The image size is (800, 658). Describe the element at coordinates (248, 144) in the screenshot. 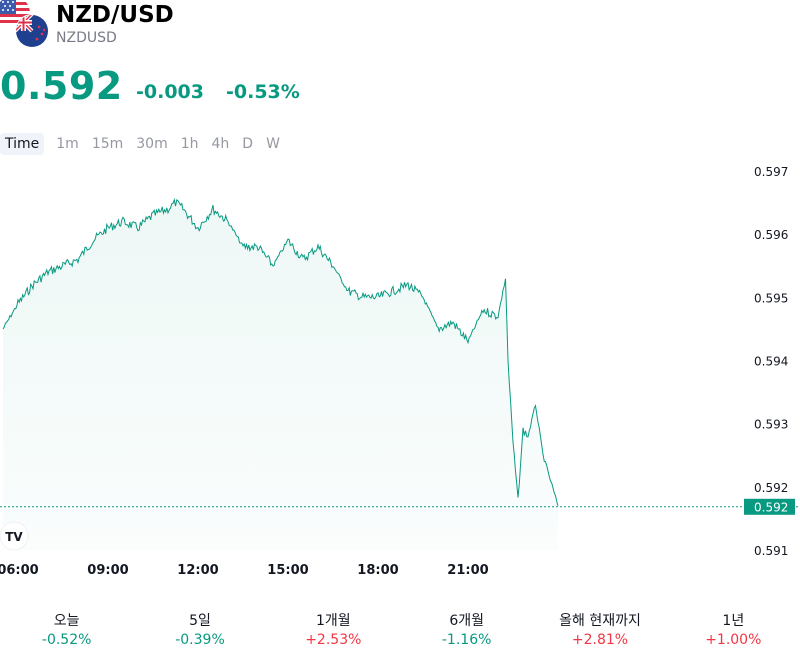

I see `tab-d: D` at that location.